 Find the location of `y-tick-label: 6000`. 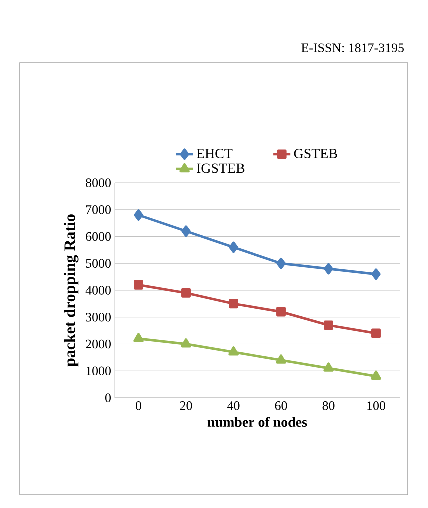

y-tick-label: 6000 is located at coordinates (98, 237).